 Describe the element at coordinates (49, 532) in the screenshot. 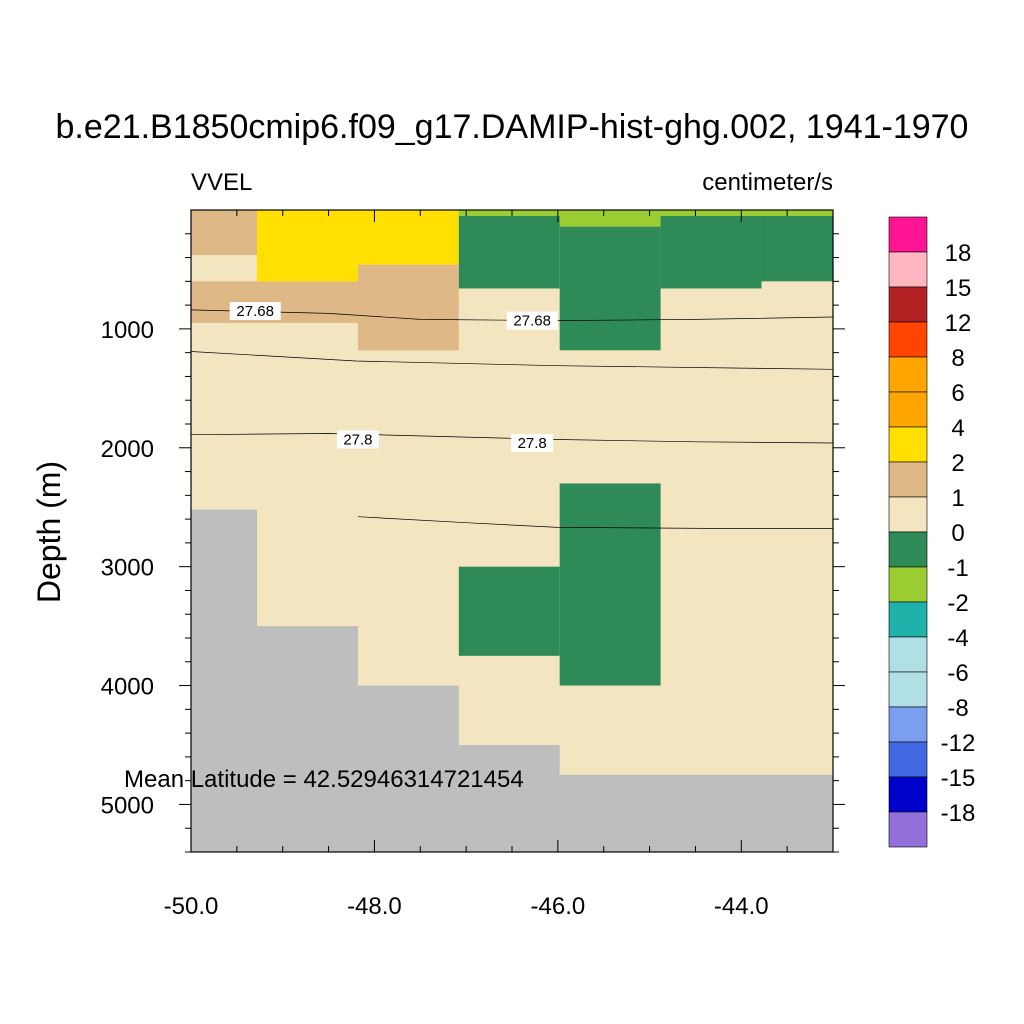

I see `y-axis-label: Depth (m)` at that location.